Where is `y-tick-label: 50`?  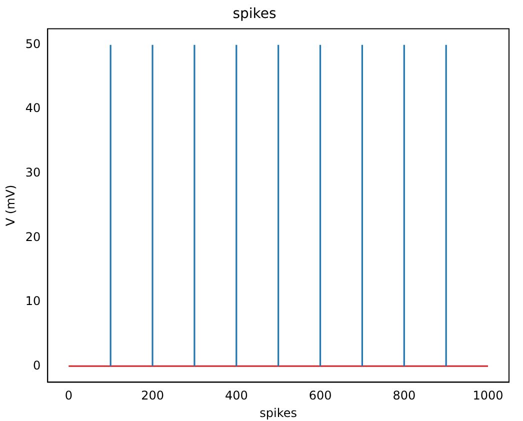 y-tick-label: 50 is located at coordinates (33, 43).